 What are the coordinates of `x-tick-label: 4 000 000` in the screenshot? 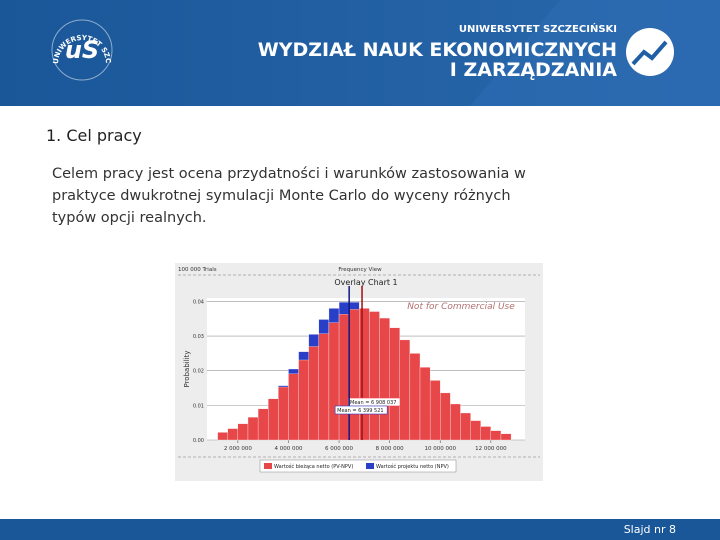 It's located at (288, 449).